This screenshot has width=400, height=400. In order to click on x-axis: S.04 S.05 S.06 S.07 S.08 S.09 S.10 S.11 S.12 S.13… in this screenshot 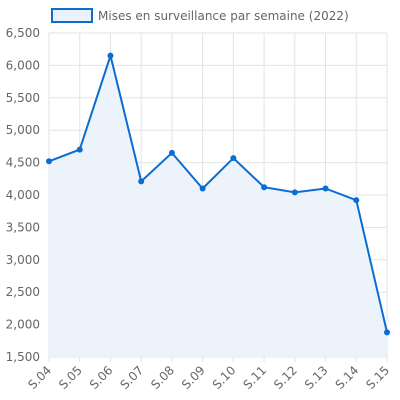, I will do `click(208, 377)`.